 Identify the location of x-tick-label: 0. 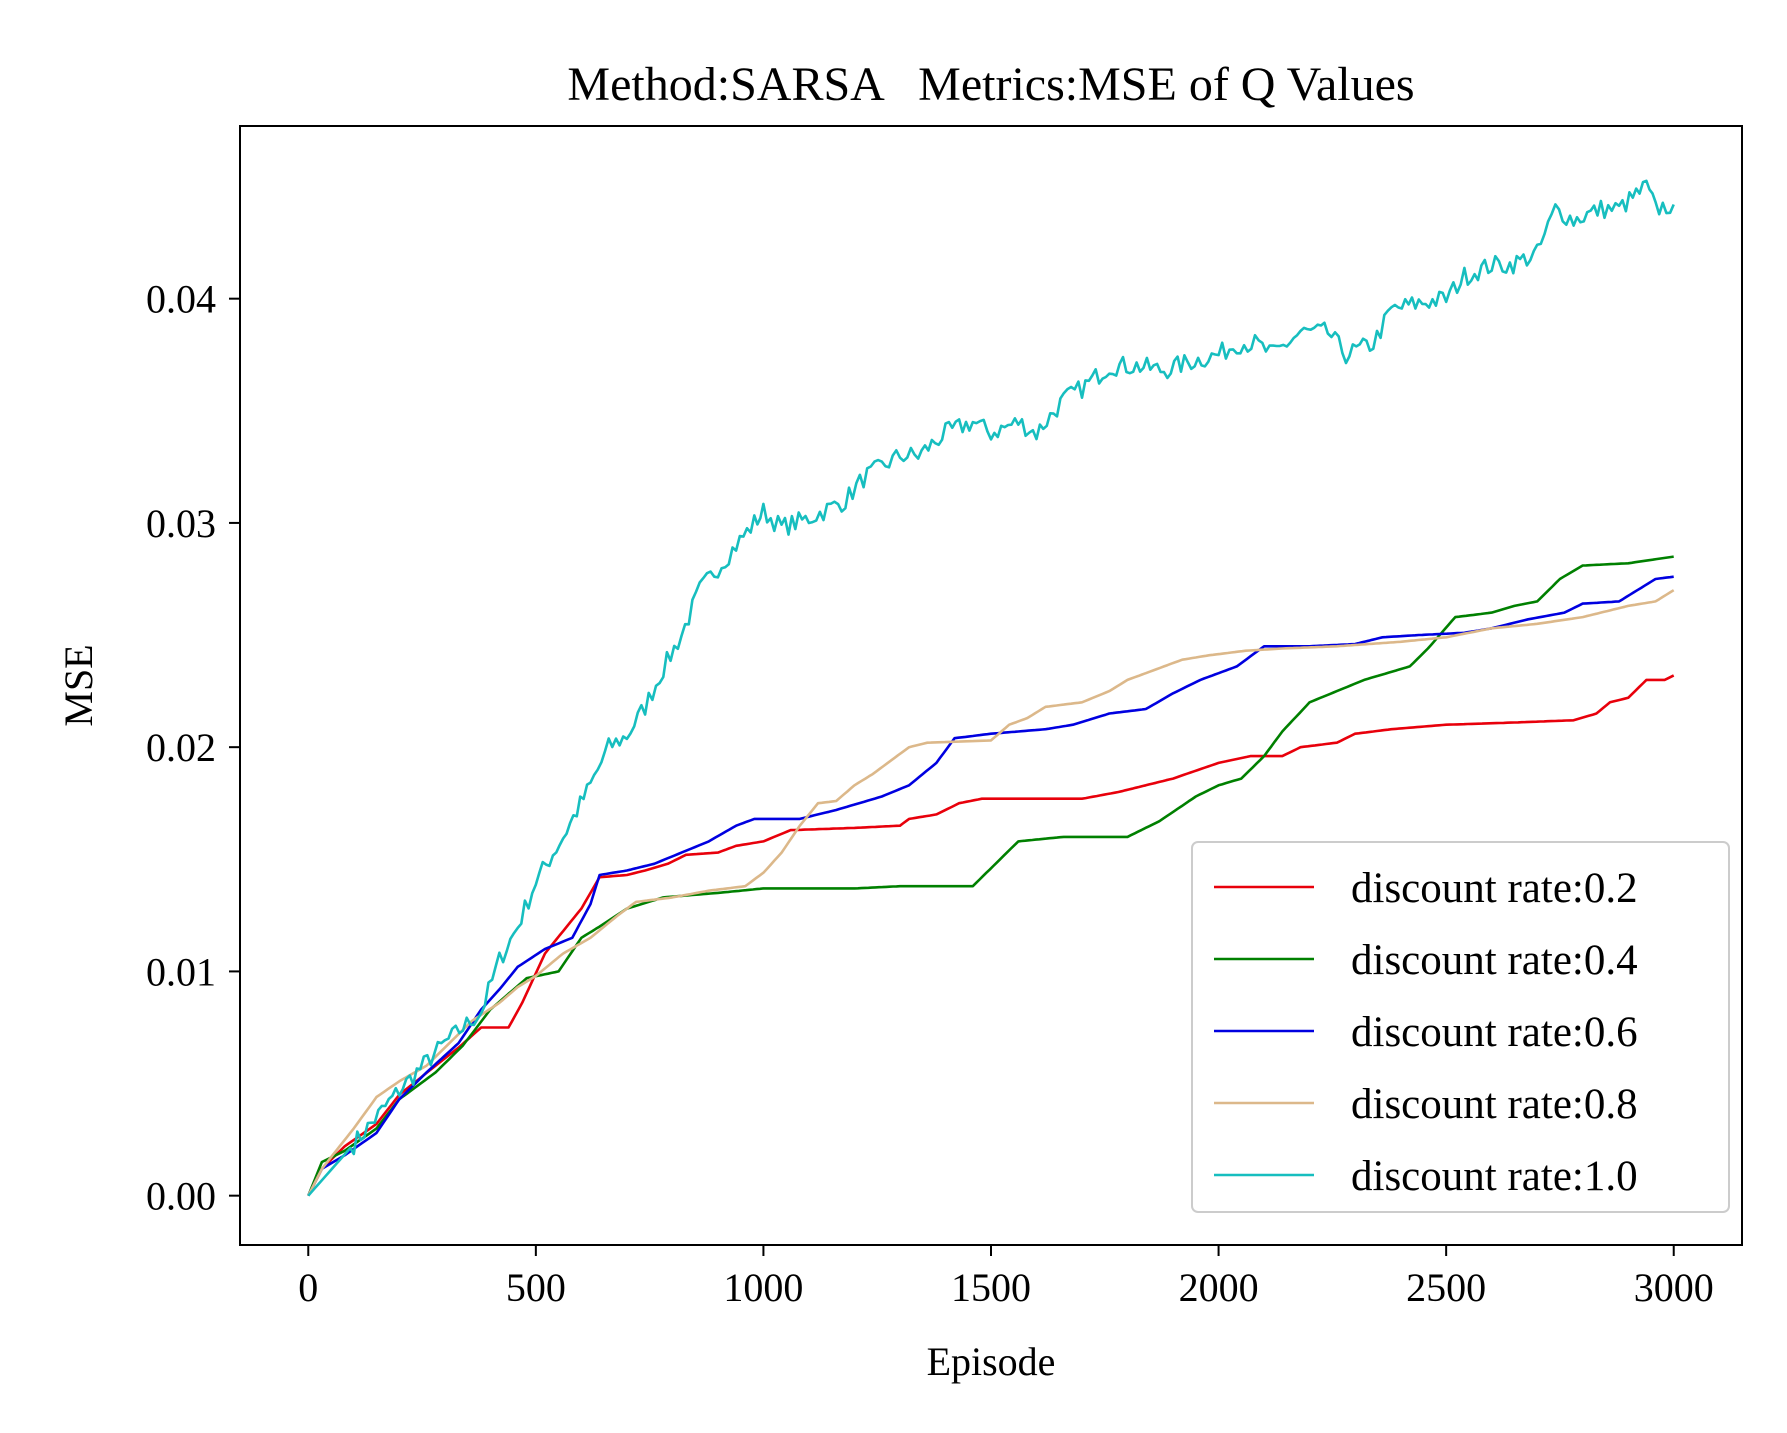
(308, 1287).